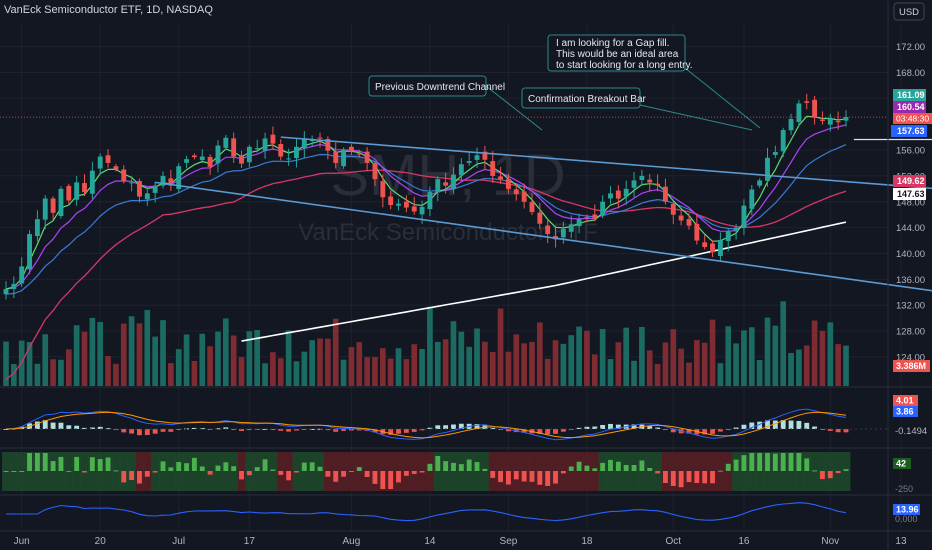 The height and width of the screenshot is (550, 932). What do you see at coordinates (910, 47) in the screenshot?
I see `price-axis-label: 172.00` at bounding box center [910, 47].